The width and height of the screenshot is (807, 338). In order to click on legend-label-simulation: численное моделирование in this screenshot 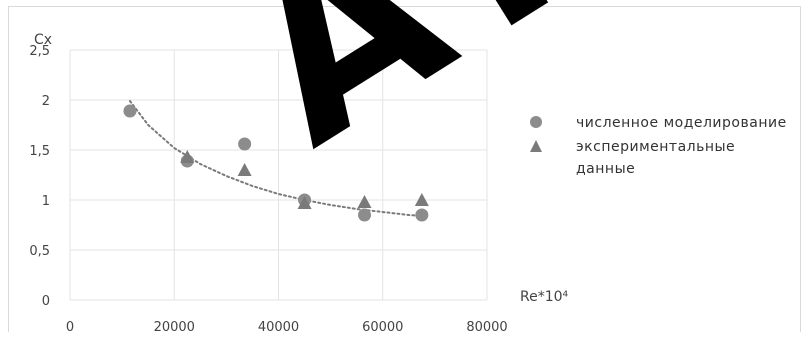, I will do `click(681, 123)`.